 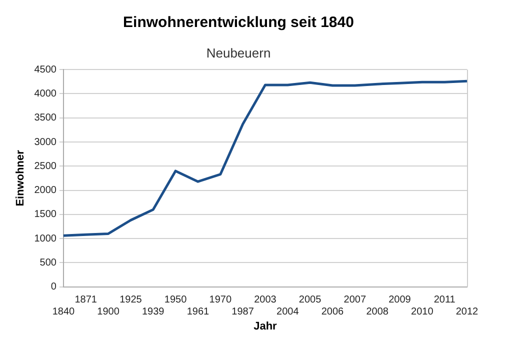 I want to click on y-tick-label: 0, so click(x=53, y=287).